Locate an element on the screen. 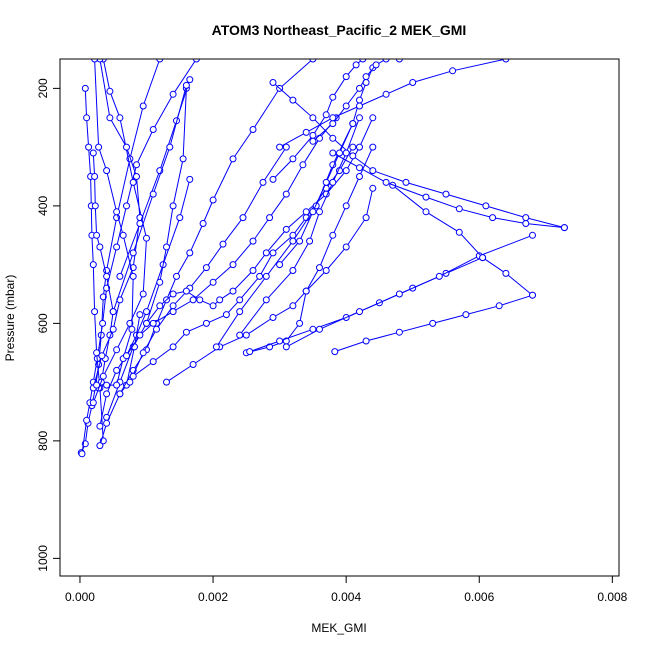  series-line is located at coordinates (462, 240).